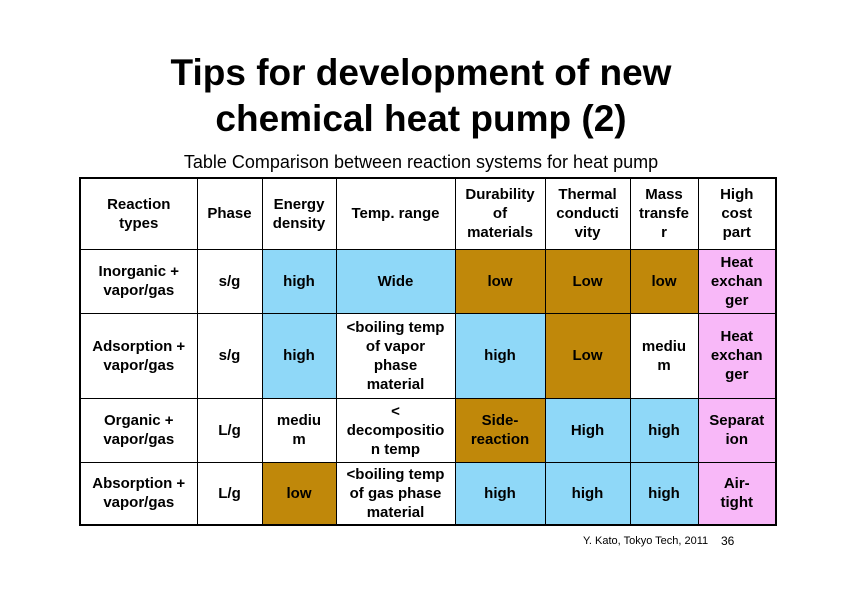 The height and width of the screenshot is (595, 842). I want to click on column-header: Reaction types, so click(138, 213).